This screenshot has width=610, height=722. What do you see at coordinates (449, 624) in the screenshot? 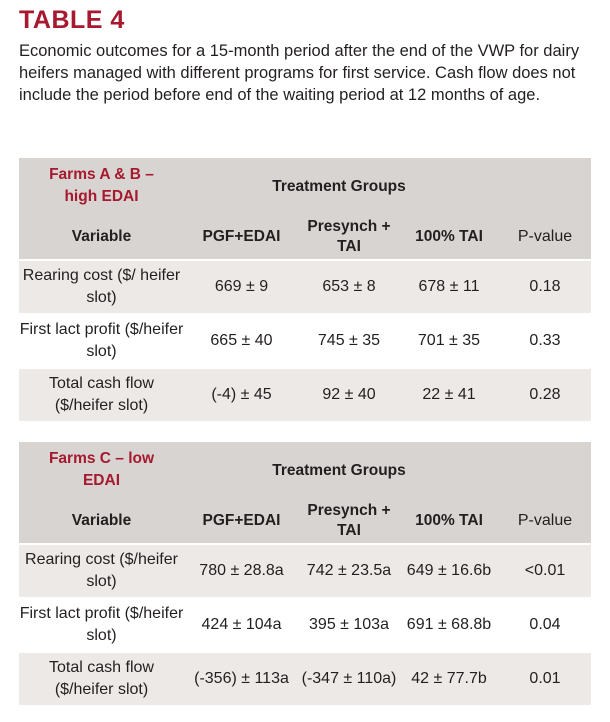
I see `cell-100-tai: 691 ± 68.8b` at bounding box center [449, 624].